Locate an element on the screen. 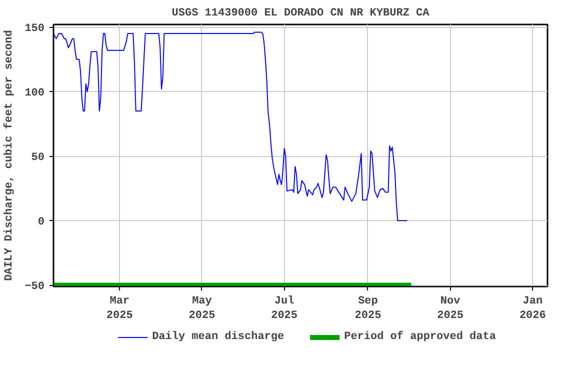  y-tick-label: 0 is located at coordinates (41, 222).